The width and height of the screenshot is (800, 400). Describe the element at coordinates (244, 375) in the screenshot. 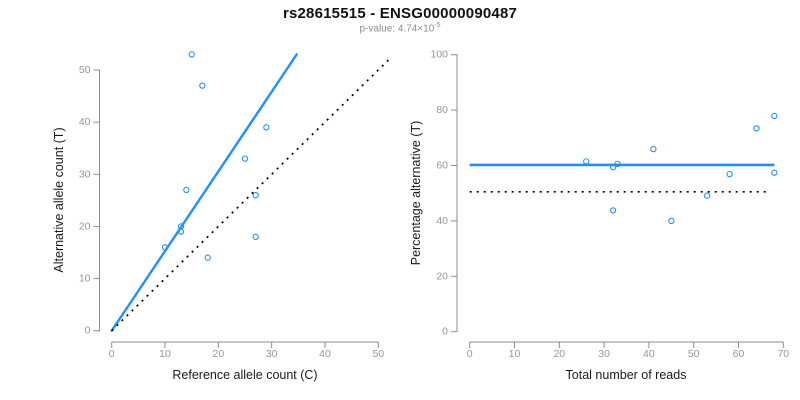

I see `x-axis-title: Reference allele count (C)` at that location.